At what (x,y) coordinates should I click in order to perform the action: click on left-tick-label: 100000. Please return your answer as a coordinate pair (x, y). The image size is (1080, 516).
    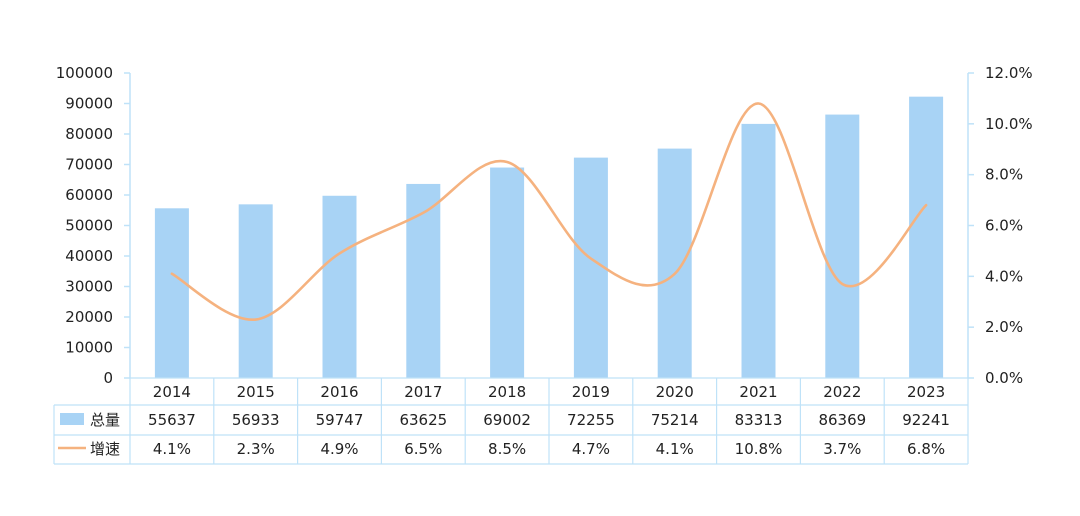
    Looking at the image, I should click on (84, 73).